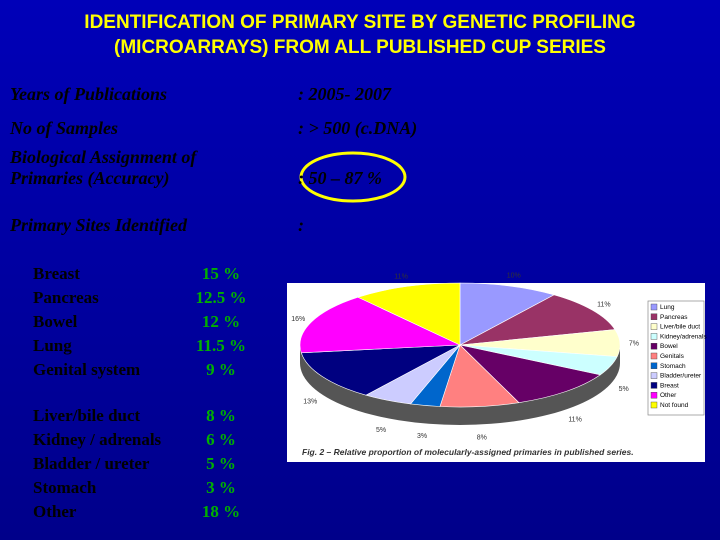 The width and height of the screenshot is (720, 540). I want to click on info-value: : > 500 (c.DNA), so click(357, 128).